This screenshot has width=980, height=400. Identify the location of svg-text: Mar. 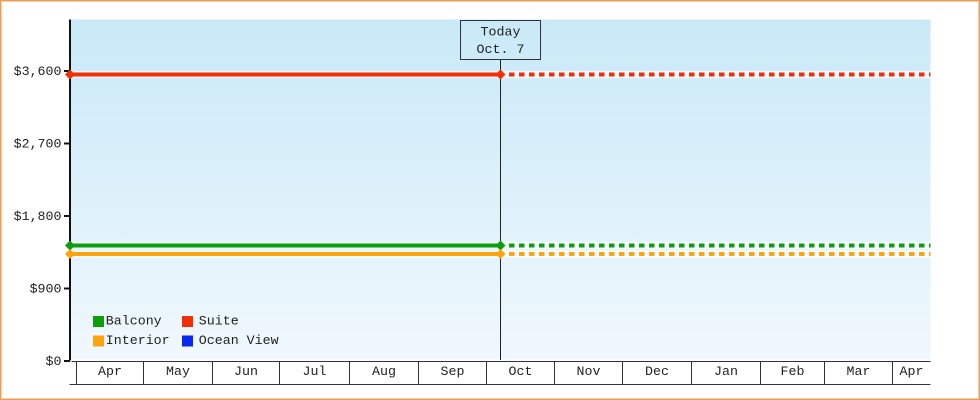
(859, 371).